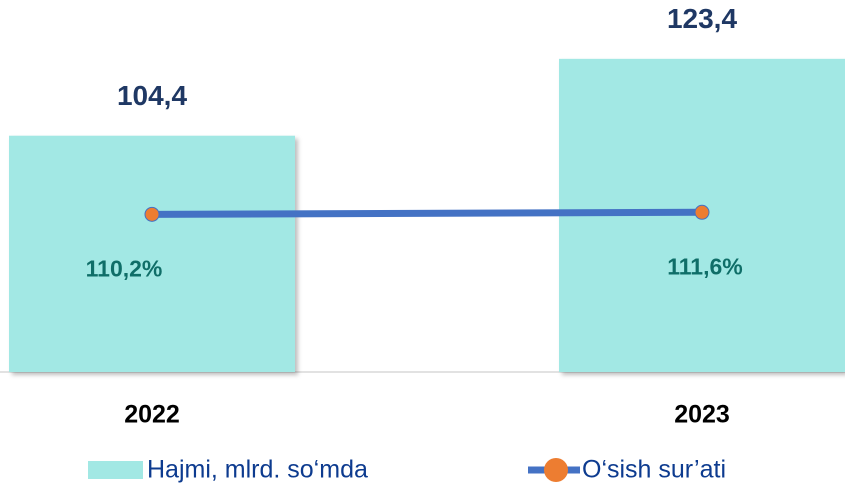 The width and height of the screenshot is (845, 492). What do you see at coordinates (257, 470) in the screenshot?
I see `legend-label: Hajmi, mlrd. so‘mda` at bounding box center [257, 470].